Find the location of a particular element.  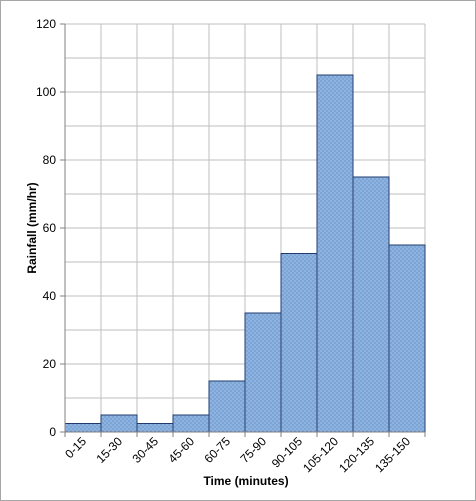

y-tick-label: 100 is located at coordinates (46, 92).